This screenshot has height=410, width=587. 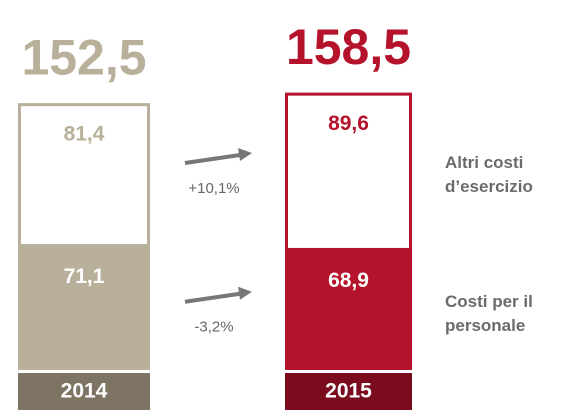 I want to click on change-label: +10,1%, so click(x=213, y=188).